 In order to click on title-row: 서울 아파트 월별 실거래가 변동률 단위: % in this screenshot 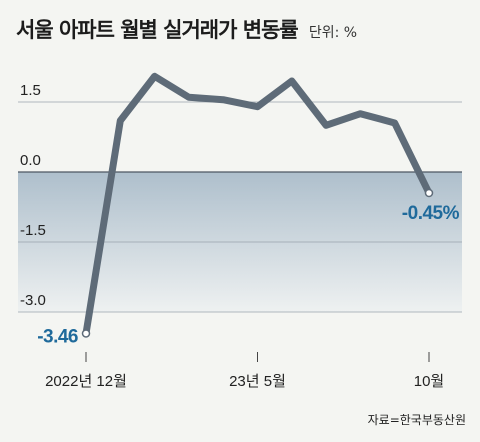, I will do `click(186, 29)`.